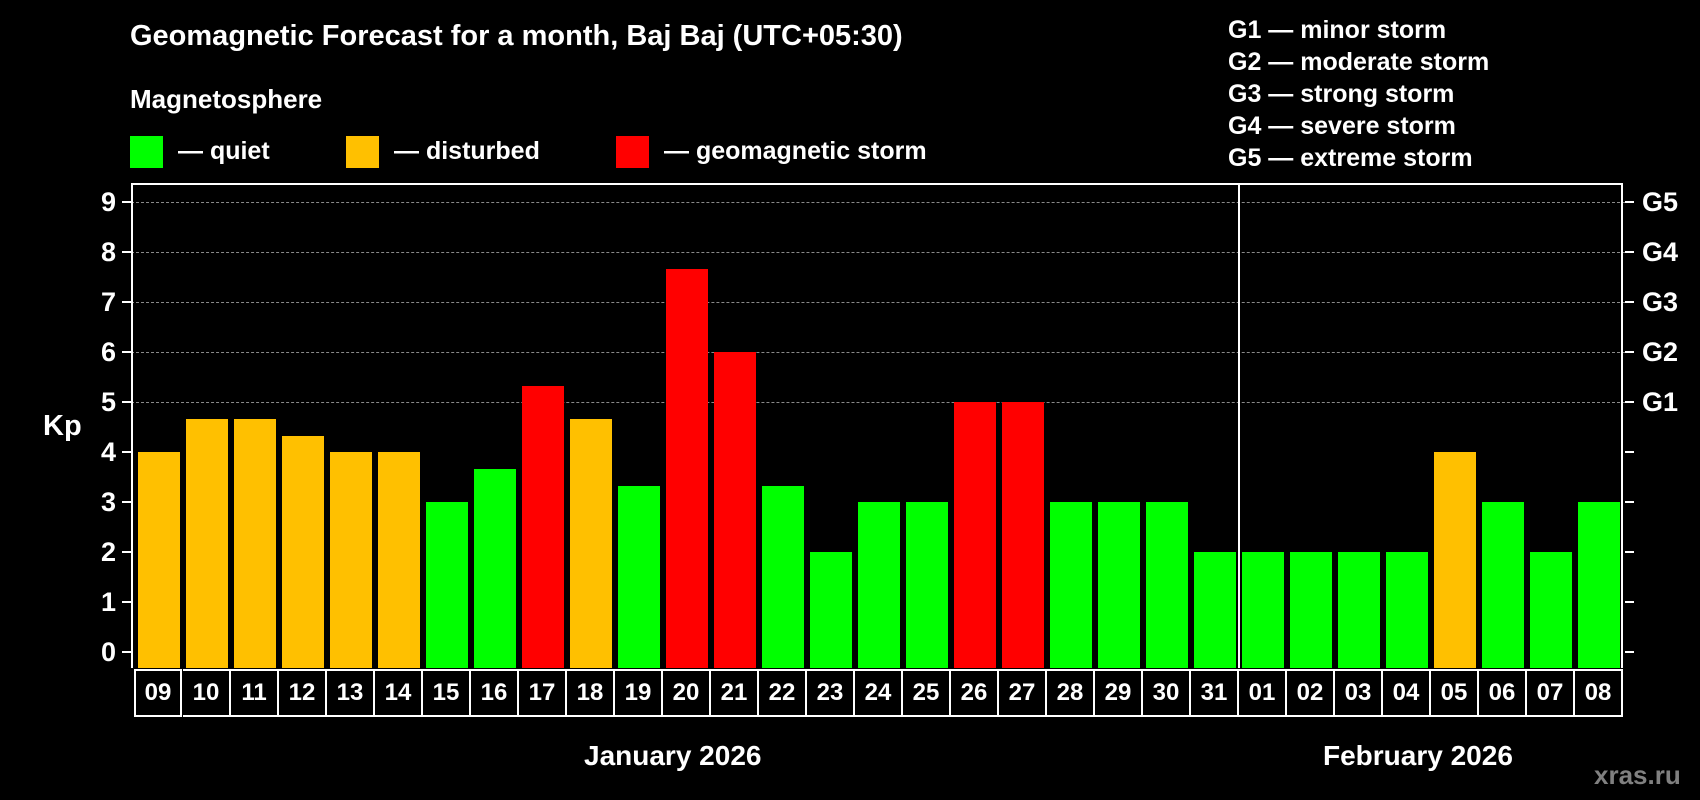 Image resolution: width=1700 pixels, height=800 pixels. I want to click on legend-quiet-label: — quiet, so click(224, 151).